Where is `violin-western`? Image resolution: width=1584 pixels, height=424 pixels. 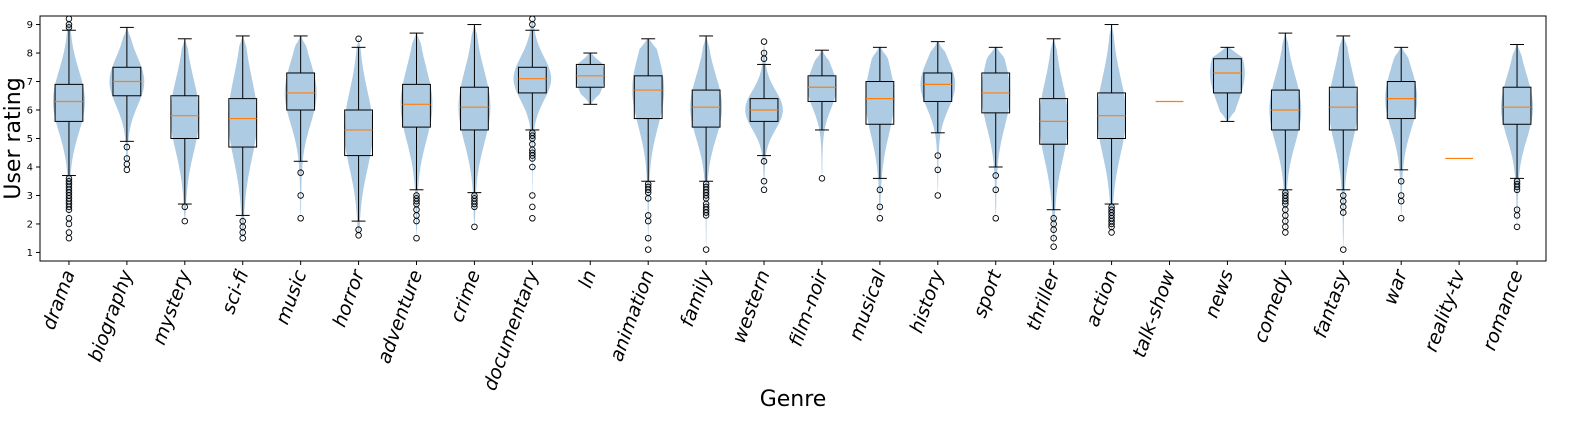
violin-western is located at coordinates (764, 115).